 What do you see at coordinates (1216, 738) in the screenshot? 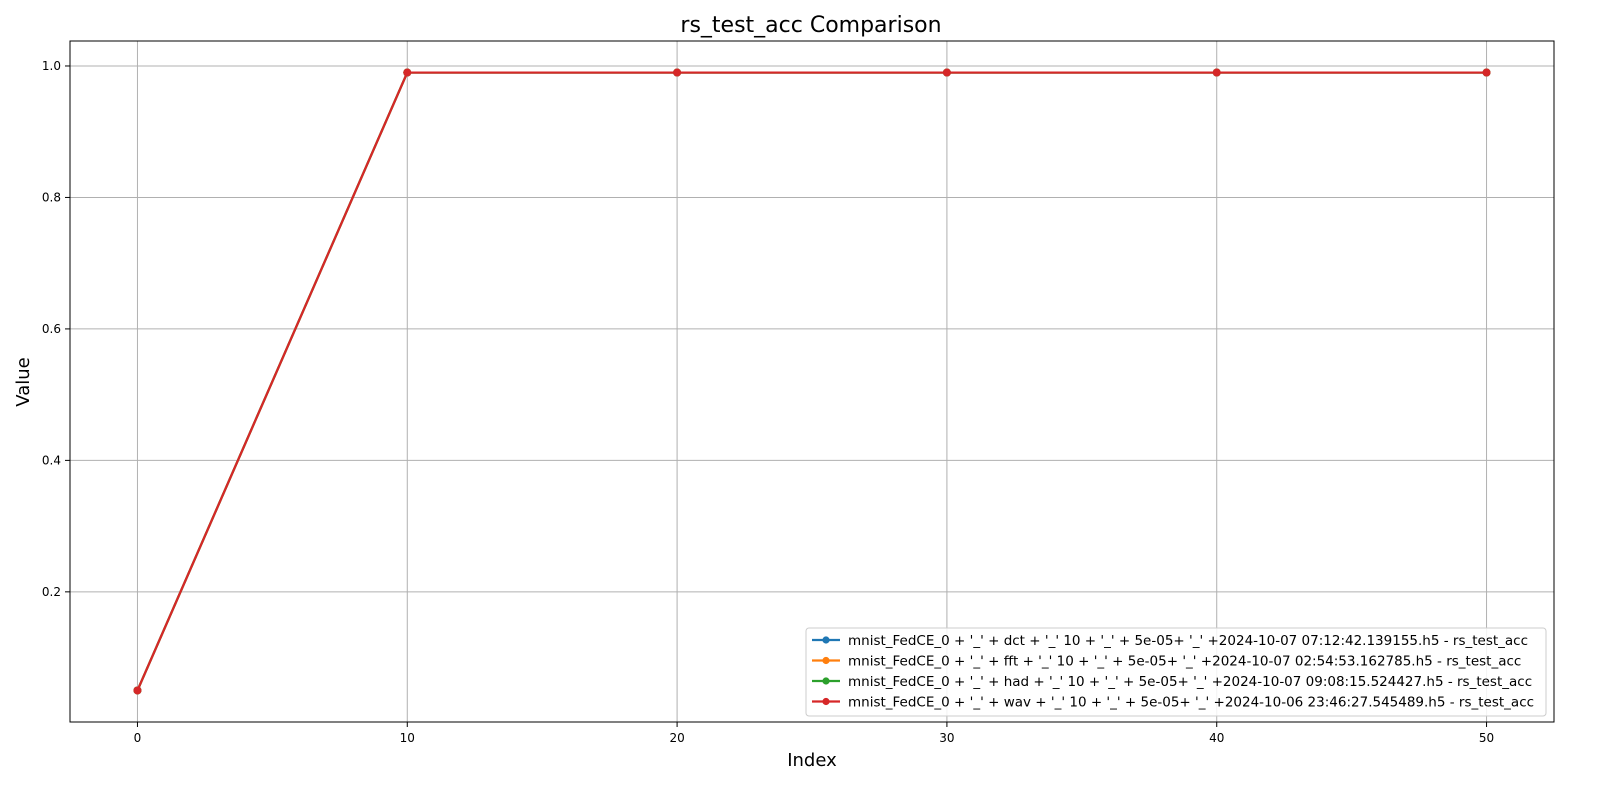
I see `x-tick-label: 40` at bounding box center [1216, 738].